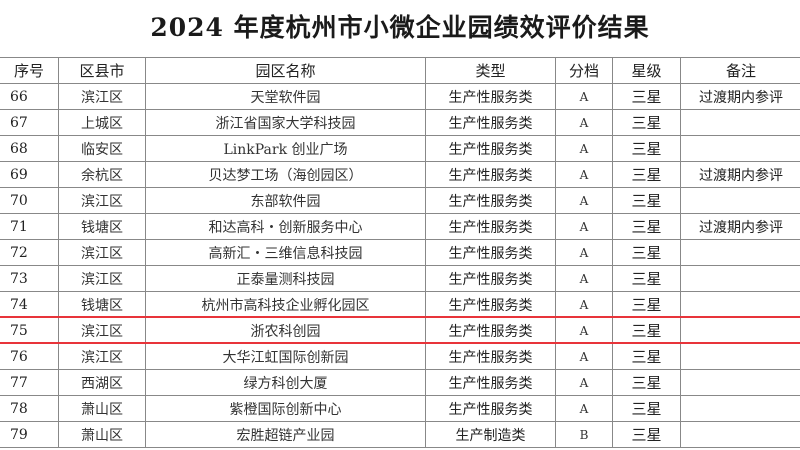 This screenshot has width=800, height=450. Describe the element at coordinates (285, 122) in the screenshot. I see `cell-park-name: 浙江省国家大学科技园` at that location.